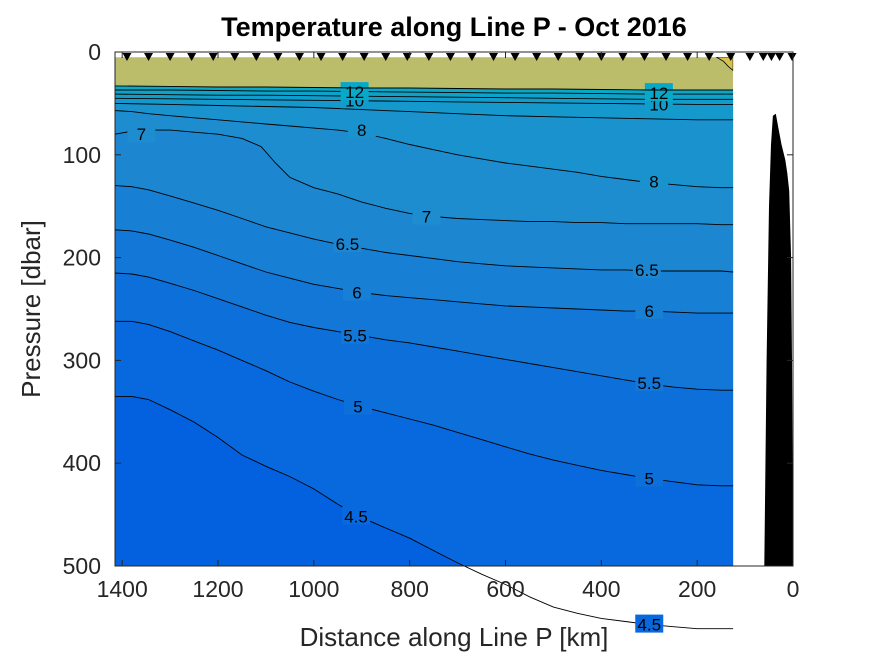  Describe the element at coordinates (82, 360) in the screenshot. I see `y-tick-label: 300` at that location.